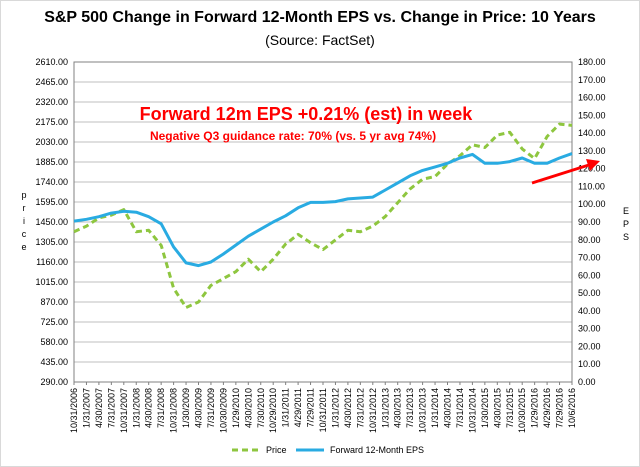 The image size is (640, 467). What do you see at coordinates (51, 282) in the screenshot?
I see `y-left-tick-label: 1015.00` at bounding box center [51, 282].